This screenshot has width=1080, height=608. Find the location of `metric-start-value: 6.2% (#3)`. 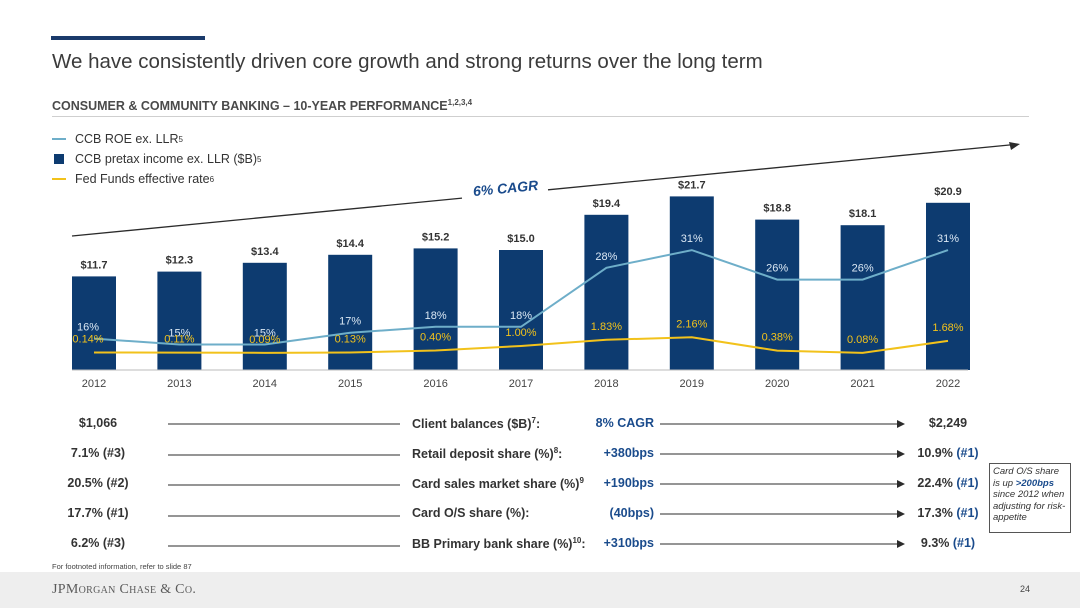

metric-start-value: 6.2% (#3) is located at coordinates (98, 543).